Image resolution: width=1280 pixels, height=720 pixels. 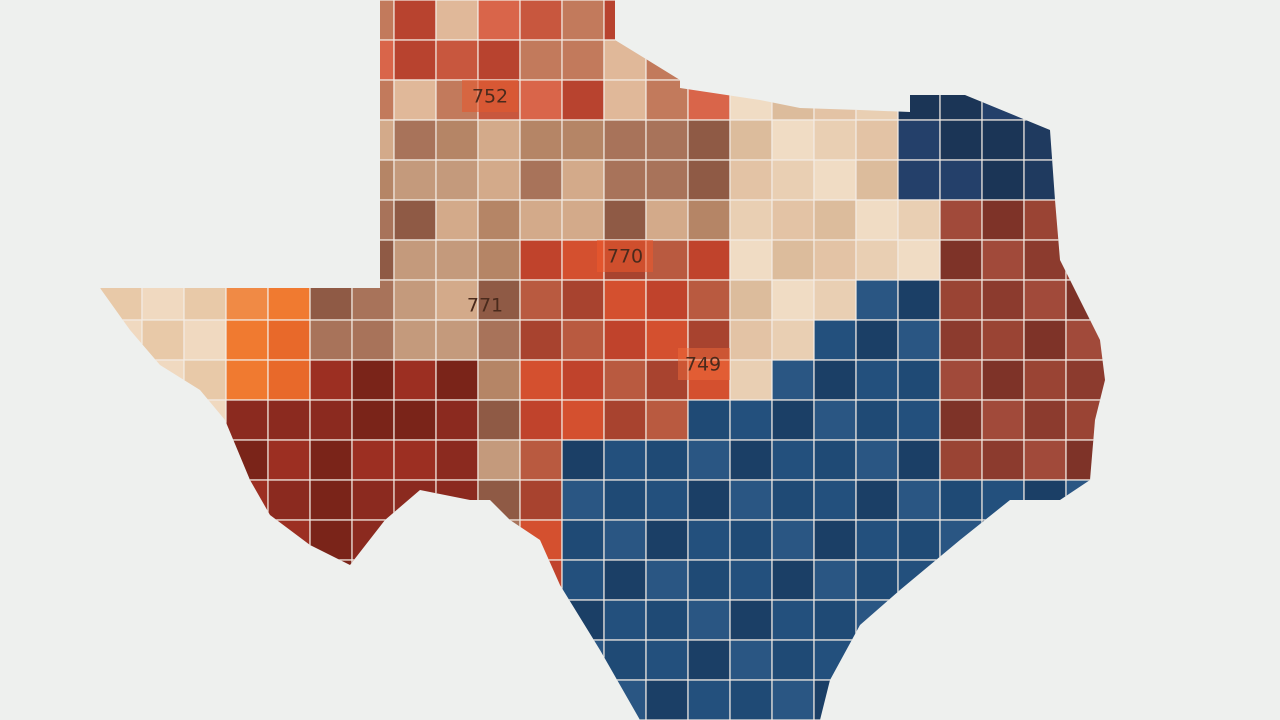 What do you see at coordinates (596, 230) in the screenshot?
I see `map-labels: 752 770 771 749` at bounding box center [596, 230].